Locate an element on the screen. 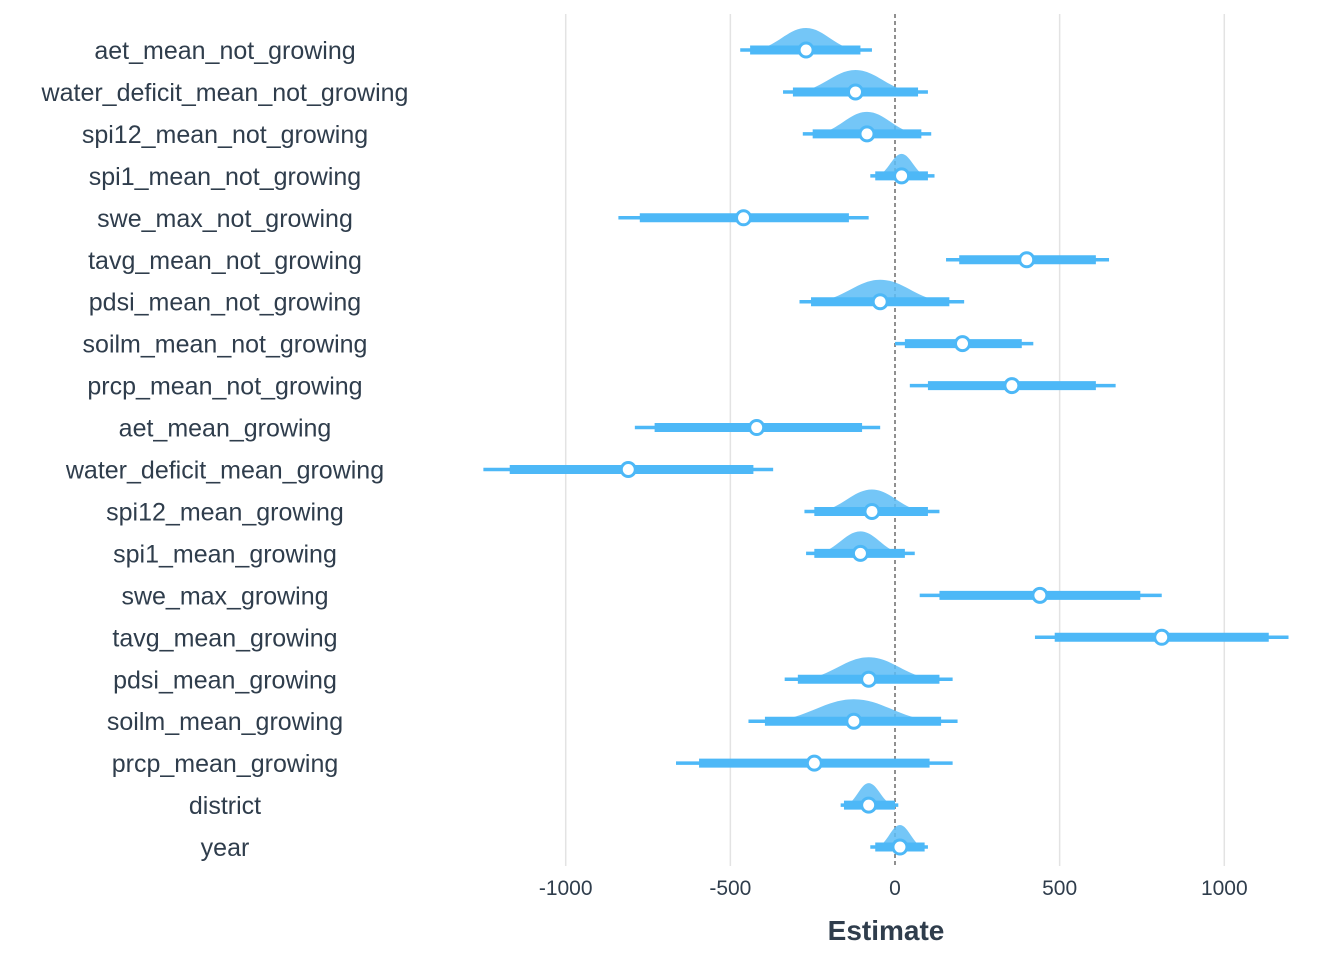 The image size is (1344, 960). row-label: prcp_mean_growing is located at coordinates (225, 764).